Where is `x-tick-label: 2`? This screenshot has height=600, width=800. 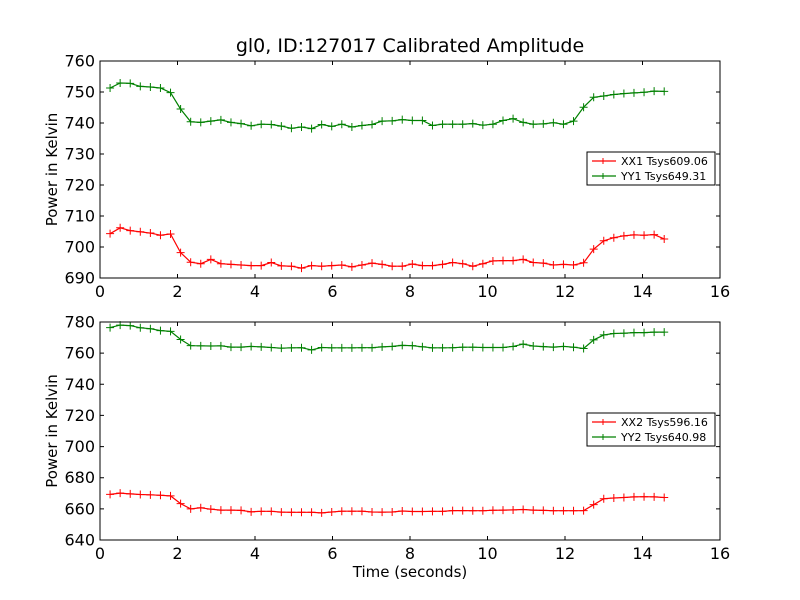
x-tick-label: 2 is located at coordinates (177, 291).